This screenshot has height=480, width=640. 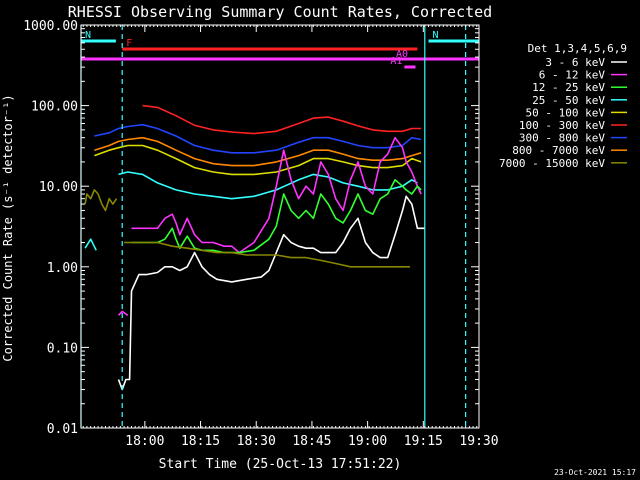 I want to click on legend-label-3: 25 - 50 keV, so click(x=568, y=100).